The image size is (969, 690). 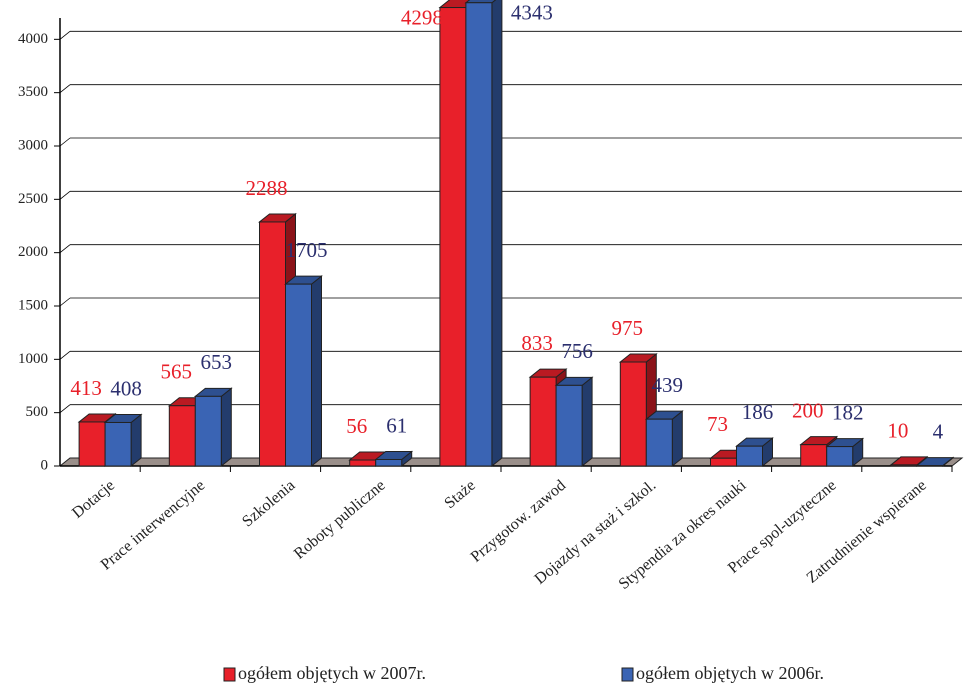 I want to click on value-label: 653, so click(x=217, y=362).